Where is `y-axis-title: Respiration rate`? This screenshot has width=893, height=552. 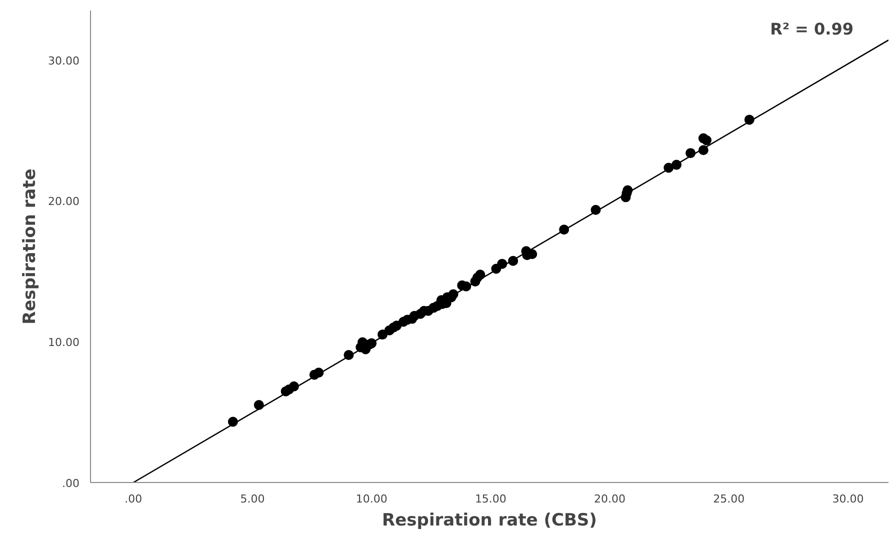 y-axis-title: Respiration rate is located at coordinates (30, 246).